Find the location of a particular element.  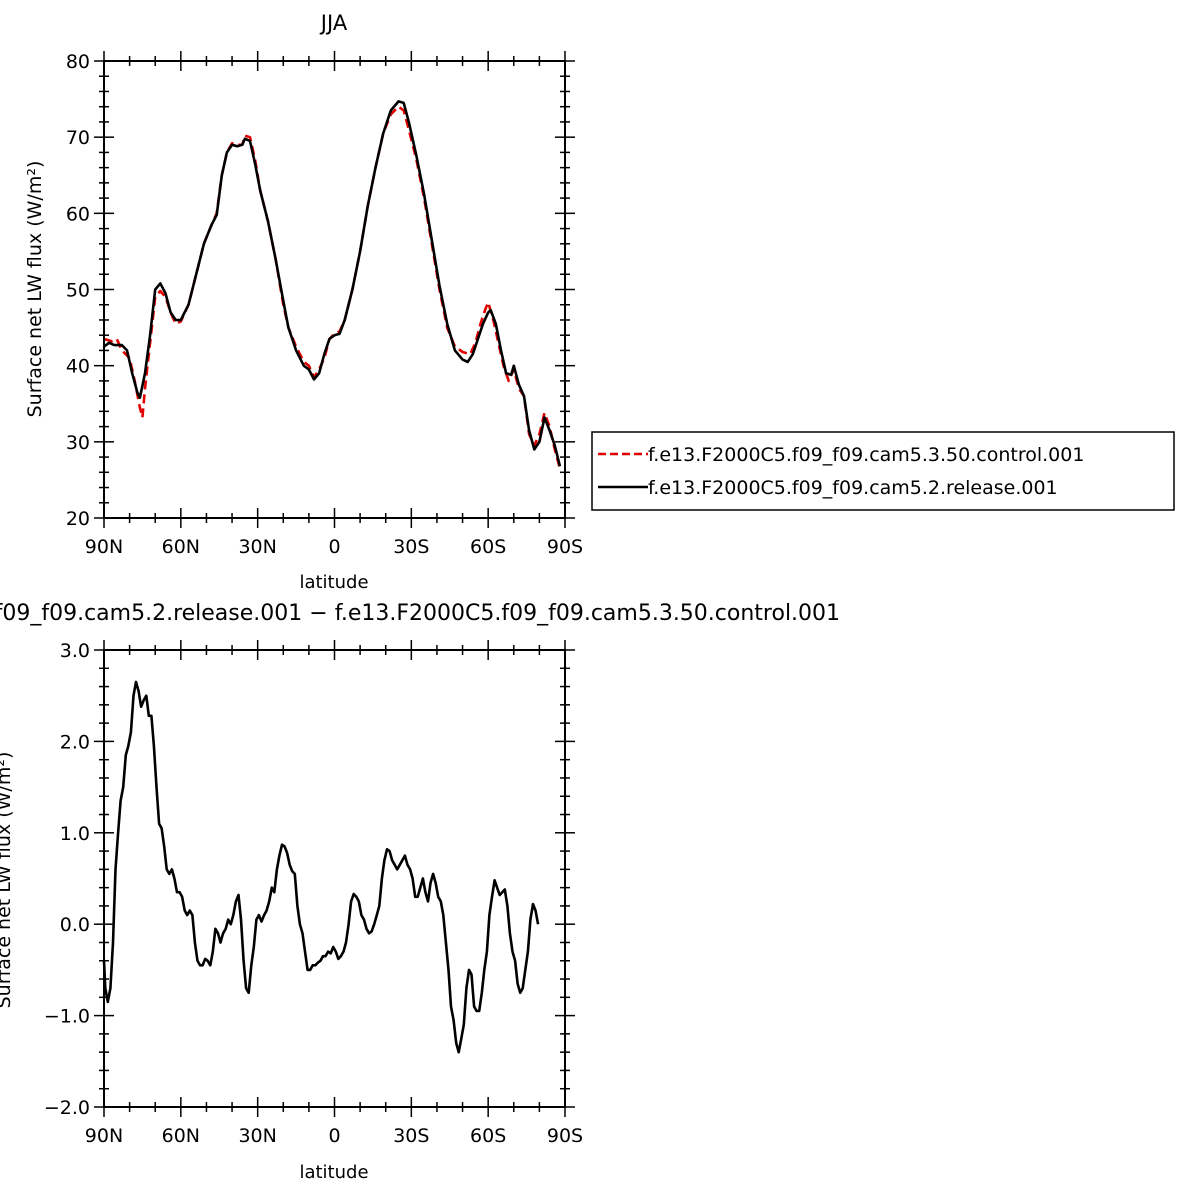

y-tick-label: 2.0 is located at coordinates (75, 742).